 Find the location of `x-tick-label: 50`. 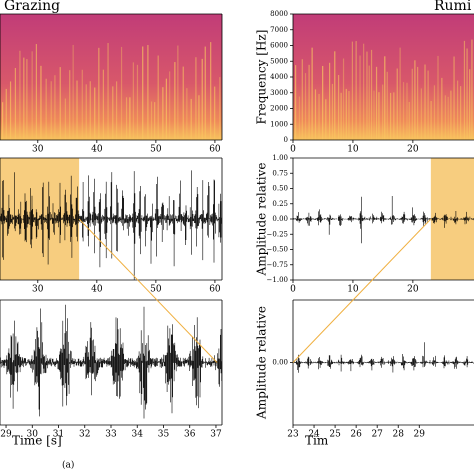

x-tick-label: 50 is located at coordinates (156, 150).